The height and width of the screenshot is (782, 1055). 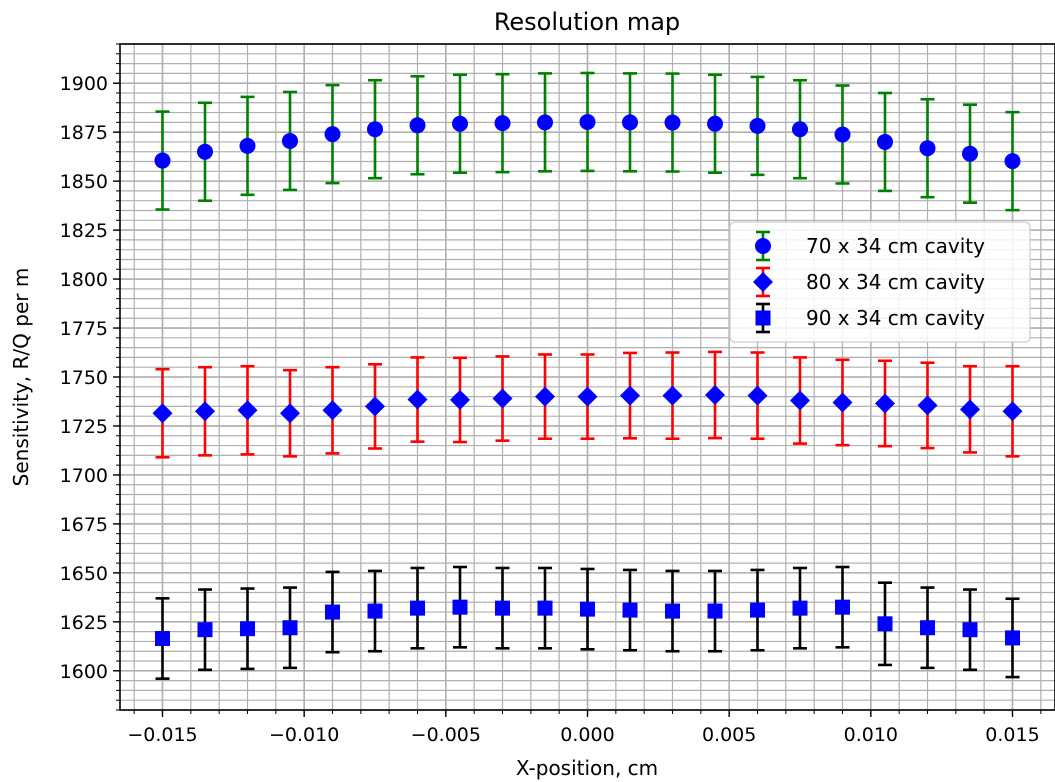 I want to click on y-tick-label: 1725, so click(x=84, y=427).